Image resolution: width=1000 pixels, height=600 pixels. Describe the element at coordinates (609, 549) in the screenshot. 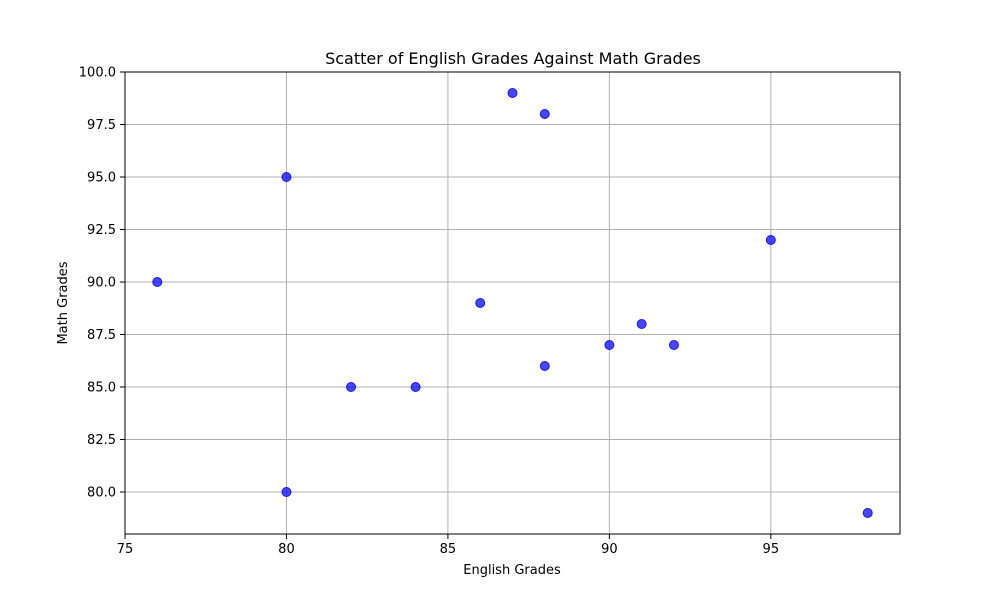

I see `x-tick-label: 90` at that location.